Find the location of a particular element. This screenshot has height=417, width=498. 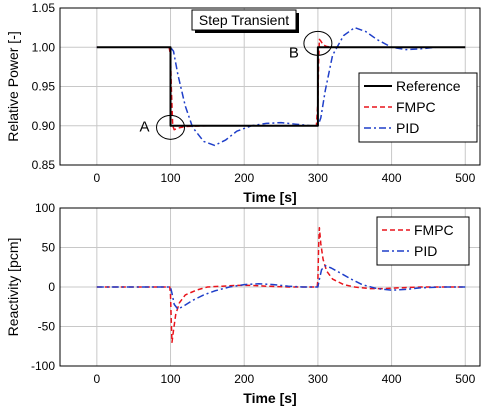

y-tick-label: -50 is located at coordinates (47, 327).